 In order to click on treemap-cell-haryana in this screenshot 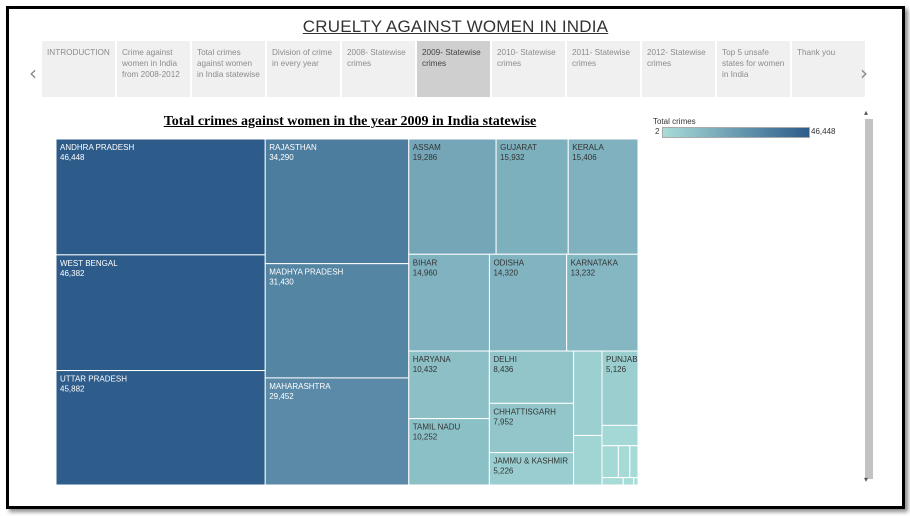, I will do `click(449, 385)`.